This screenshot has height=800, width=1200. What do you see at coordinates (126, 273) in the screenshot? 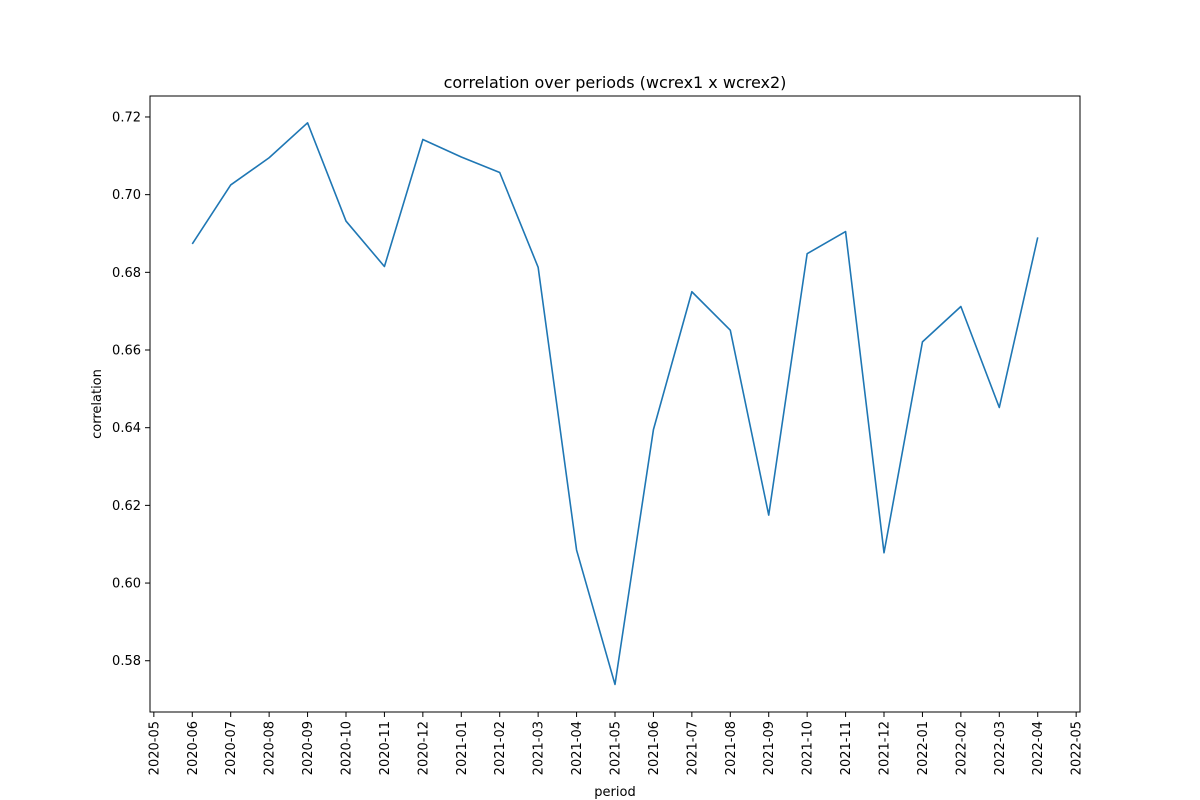
I see `y-tick-label: 0.68` at bounding box center [126, 273].